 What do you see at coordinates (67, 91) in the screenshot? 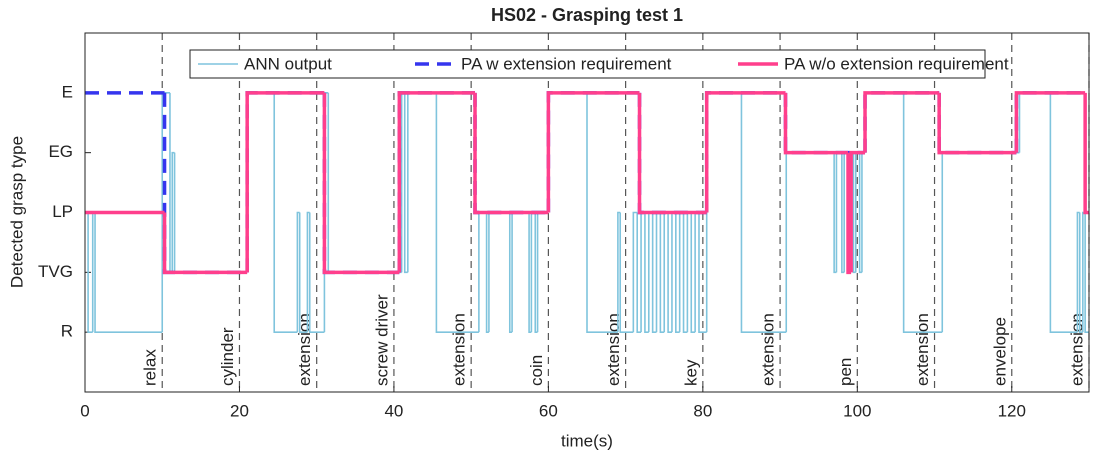
I see `y-tick-label: E` at bounding box center [67, 91].